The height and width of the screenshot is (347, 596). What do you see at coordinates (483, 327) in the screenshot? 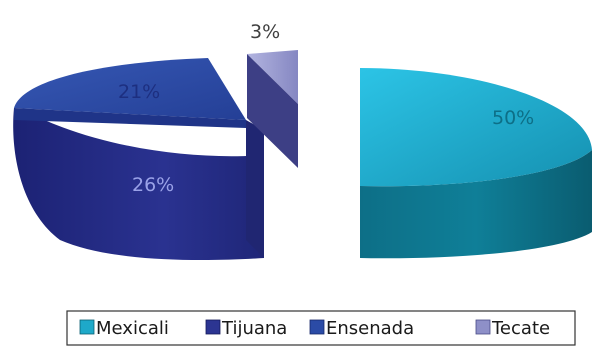
I see `legend-swatch-tecate` at bounding box center [483, 327].